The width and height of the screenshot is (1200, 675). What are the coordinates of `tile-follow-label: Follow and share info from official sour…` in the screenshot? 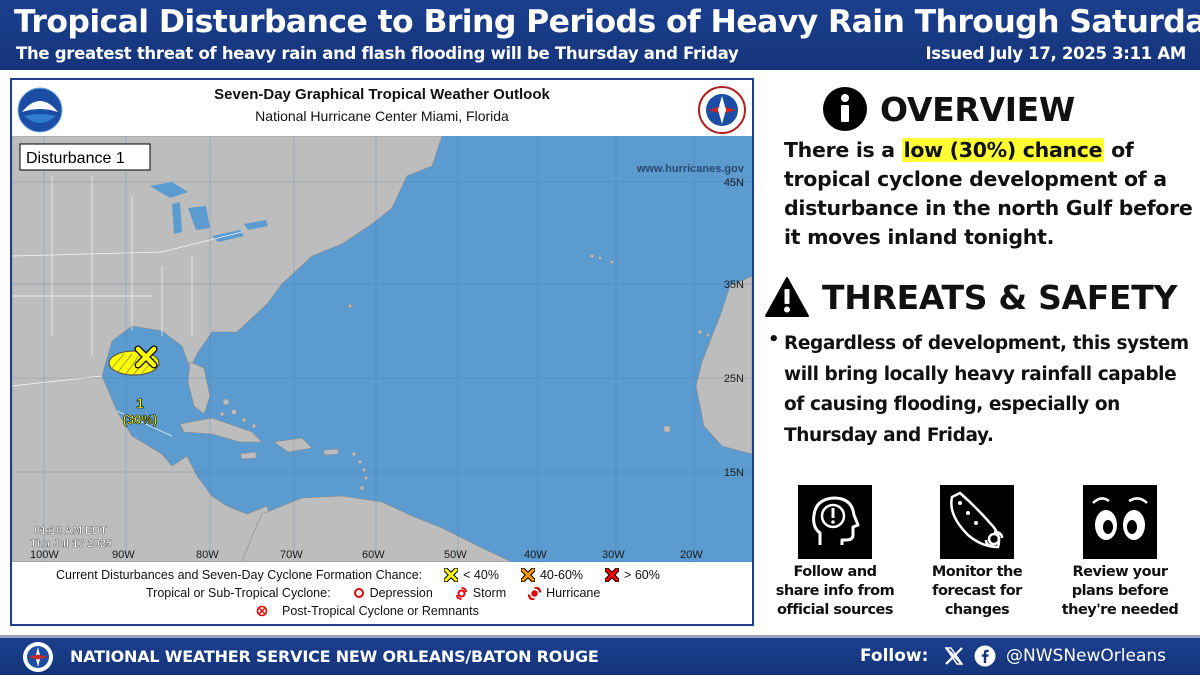 It's located at (835, 591).